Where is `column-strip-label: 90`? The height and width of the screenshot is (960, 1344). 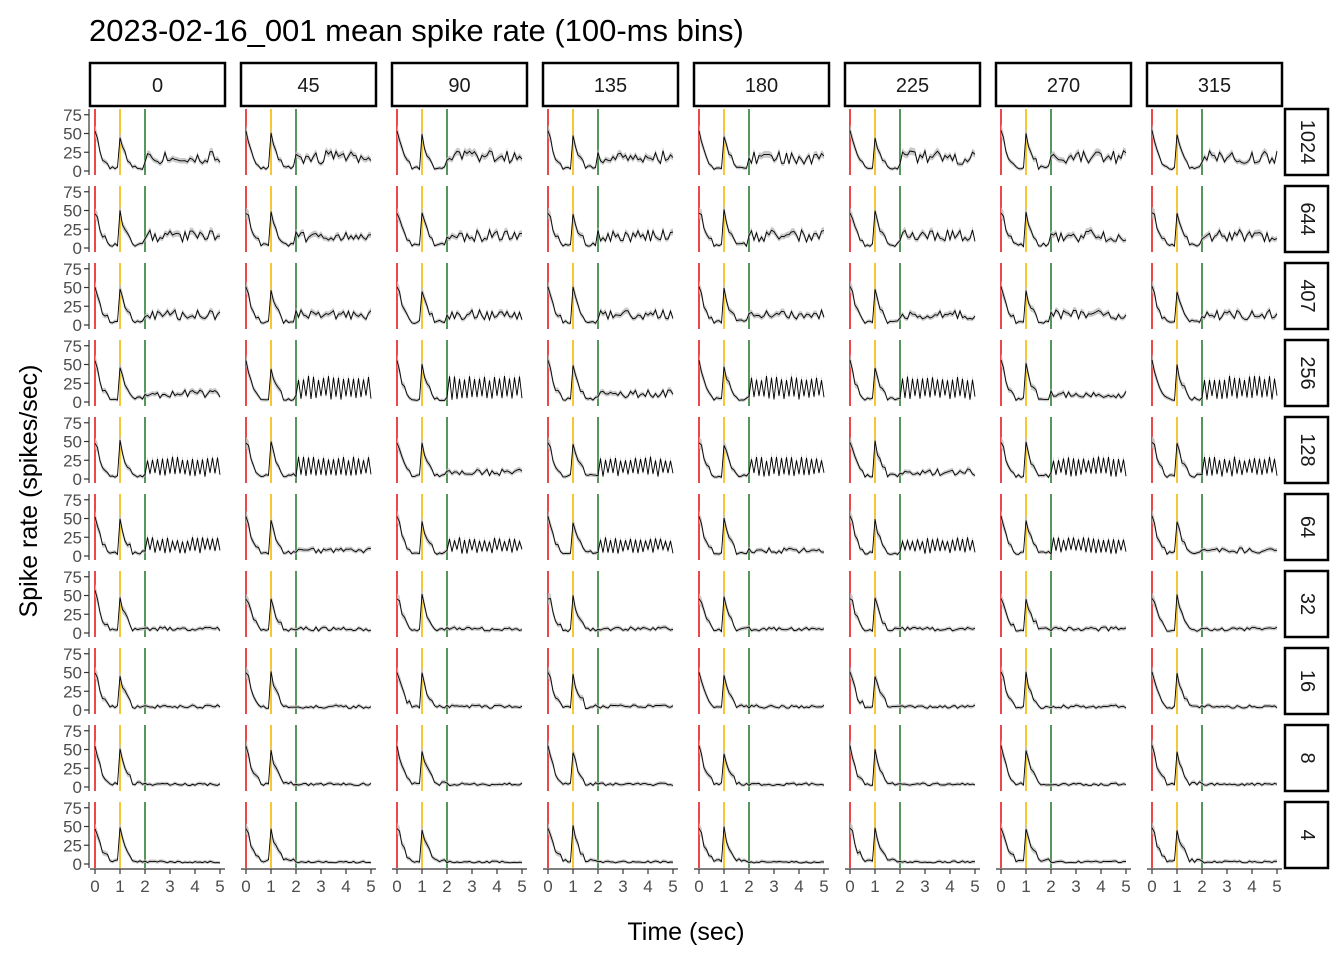 column-strip-label: 90 is located at coordinates (459, 86).